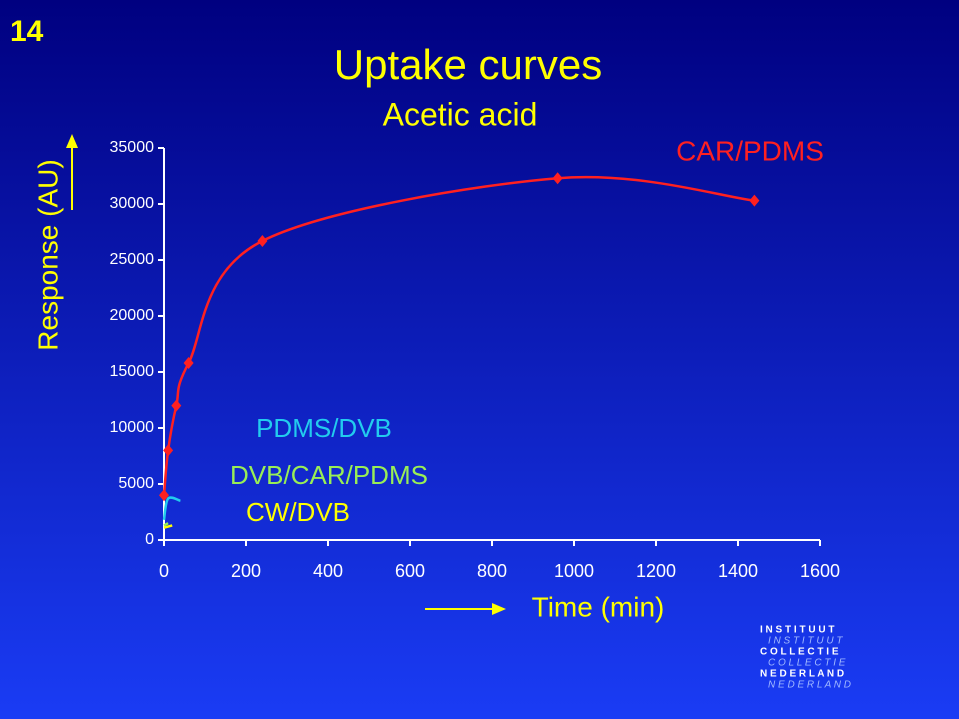 This screenshot has width=959, height=719. Describe the element at coordinates (132, 203) in the screenshot. I see `y-tick-label: 30000` at that location.